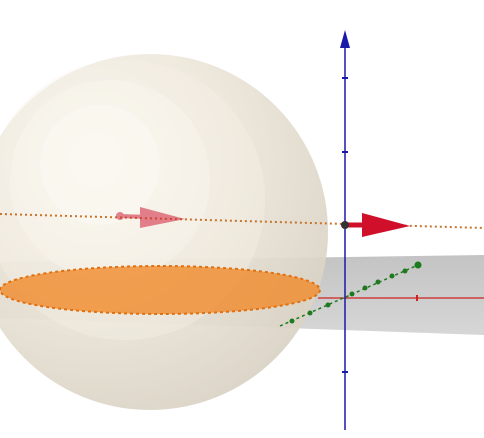  I want to click on line, so click(242, 221).